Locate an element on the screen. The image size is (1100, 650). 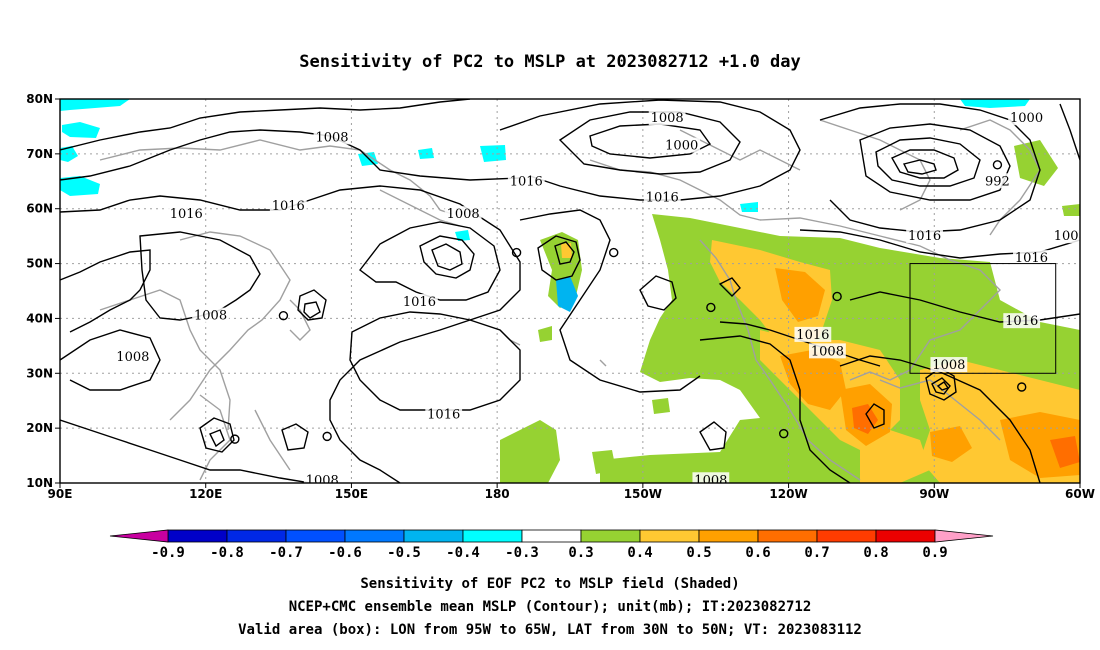
contour-label: 992 is located at coordinates (997, 181).